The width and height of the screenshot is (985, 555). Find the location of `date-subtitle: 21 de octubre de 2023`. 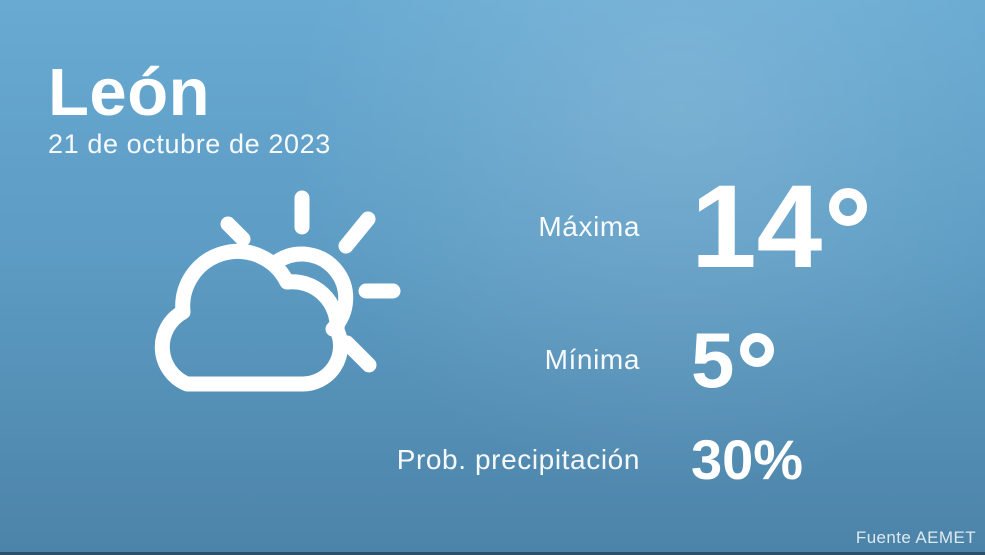

date-subtitle: 21 de octubre de 2023 is located at coordinates (189, 144).